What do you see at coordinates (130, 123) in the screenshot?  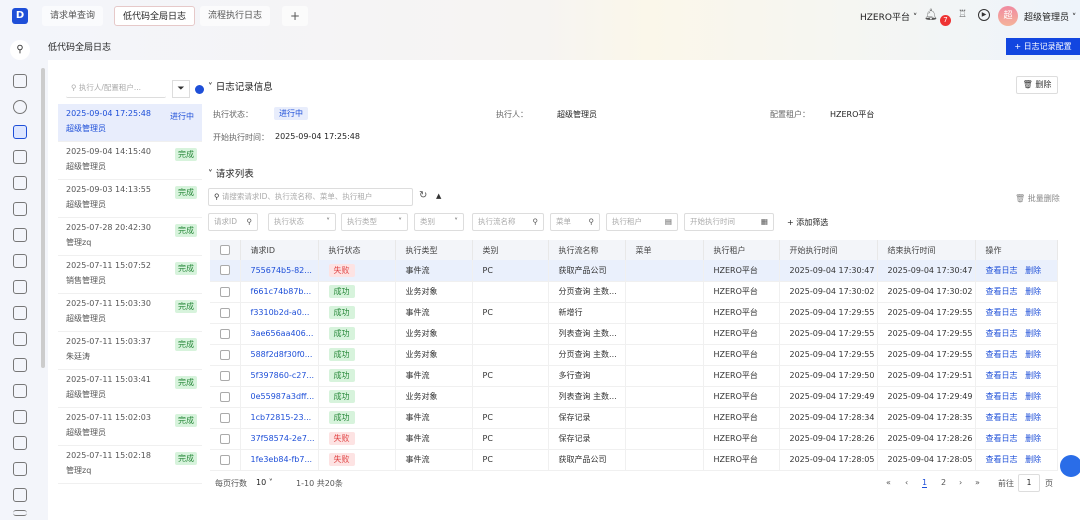 I see `log-list-item: 2025-09-04 17:25:48 超级管理员 进行中` at bounding box center [130, 123].